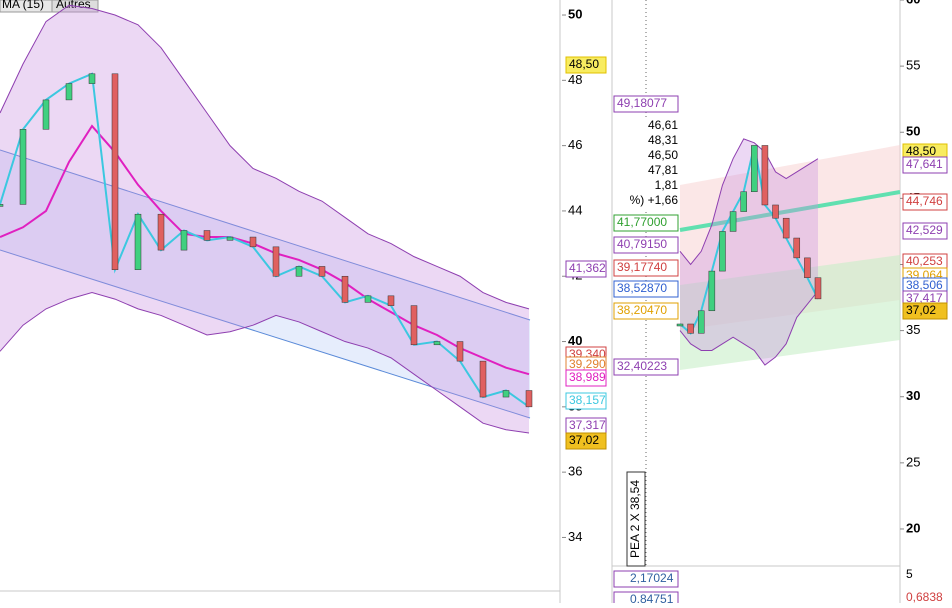 The width and height of the screenshot is (952, 608). Describe the element at coordinates (654, 200) in the screenshot. I see `info-line: %) +1,66` at that location.